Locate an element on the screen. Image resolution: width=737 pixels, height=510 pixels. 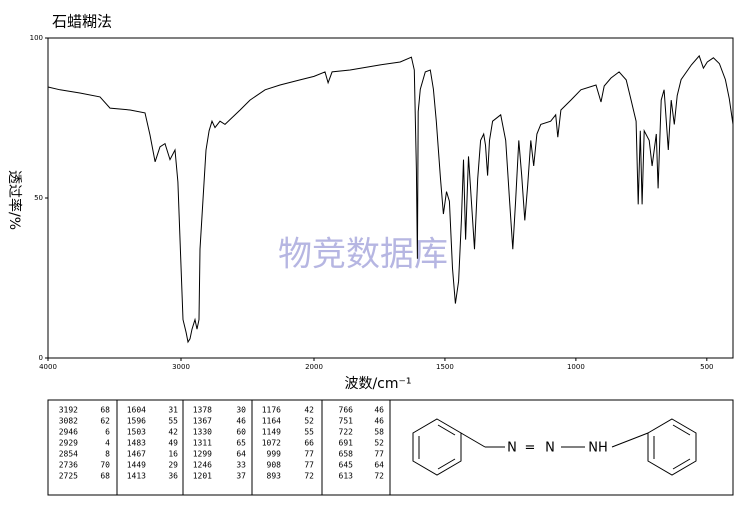
peak-transmittance: 65 is located at coordinates (241, 443).